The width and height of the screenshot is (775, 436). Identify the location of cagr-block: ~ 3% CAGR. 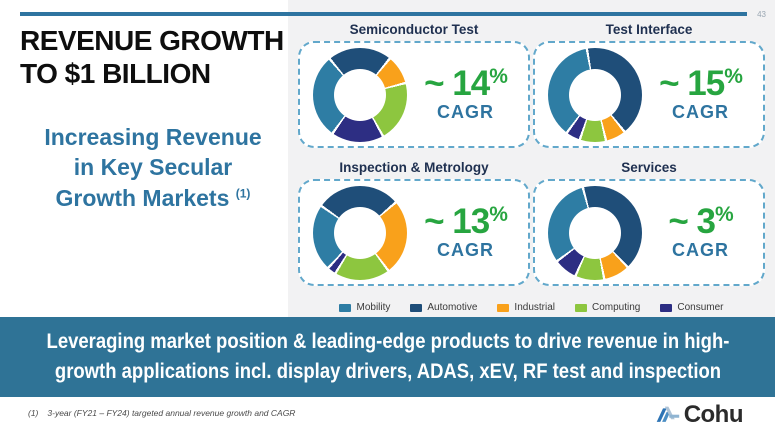
(702, 232).